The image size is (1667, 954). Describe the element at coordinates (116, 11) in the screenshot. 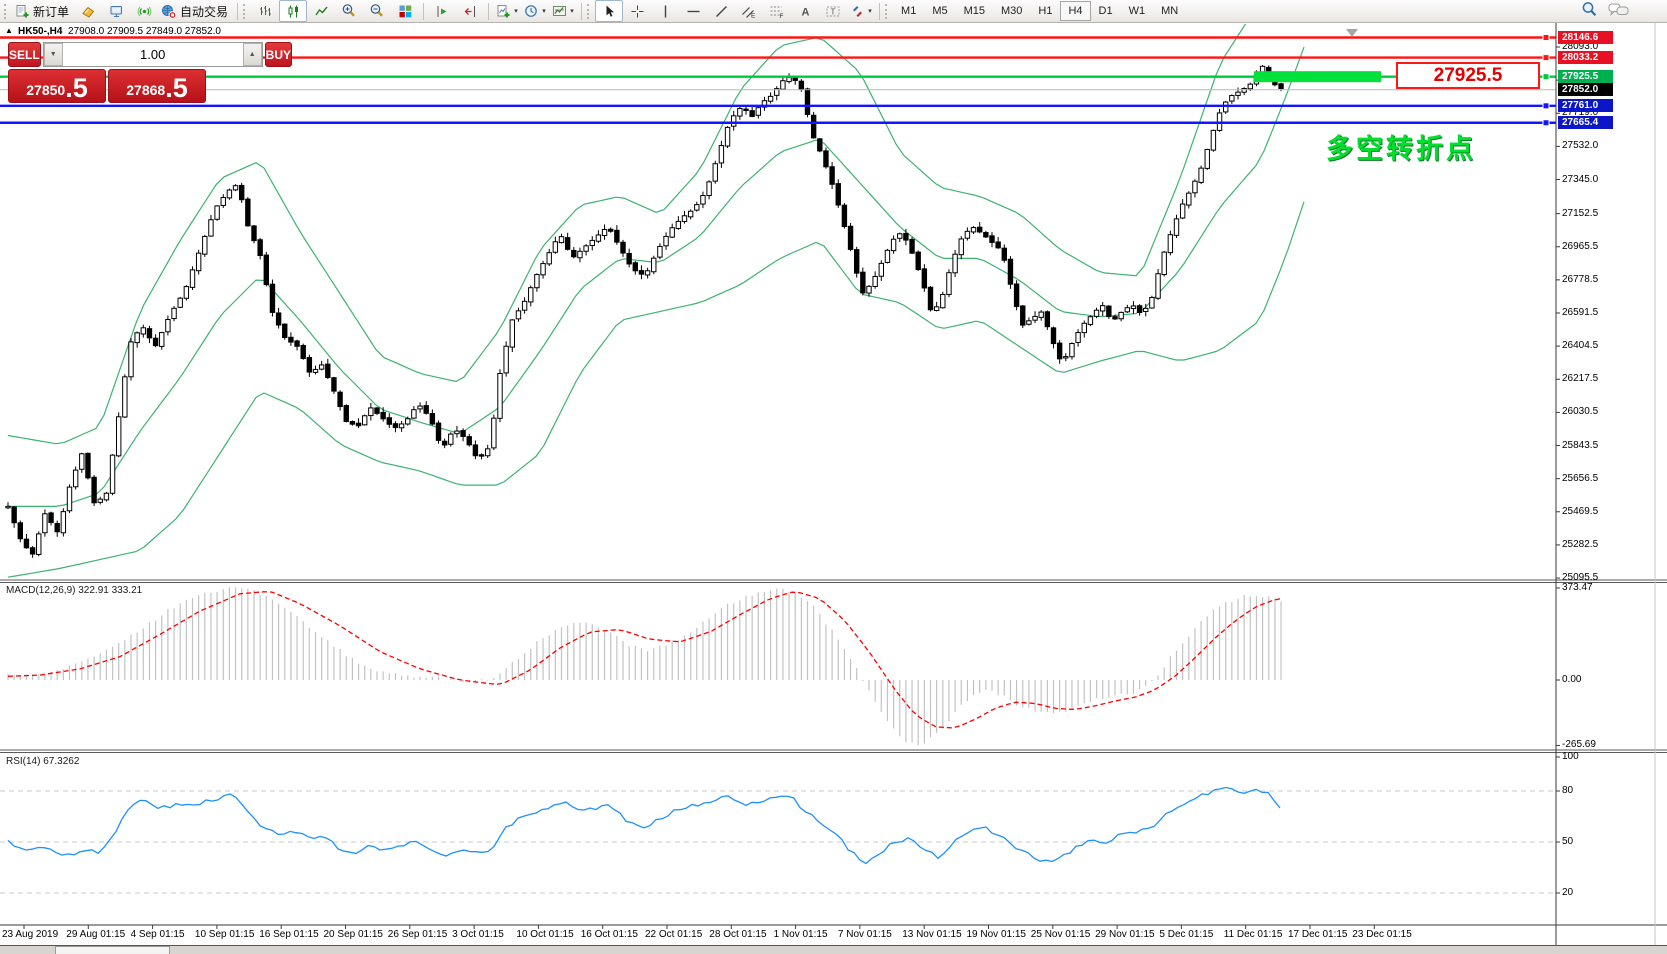

I see `terminal-button` at that location.